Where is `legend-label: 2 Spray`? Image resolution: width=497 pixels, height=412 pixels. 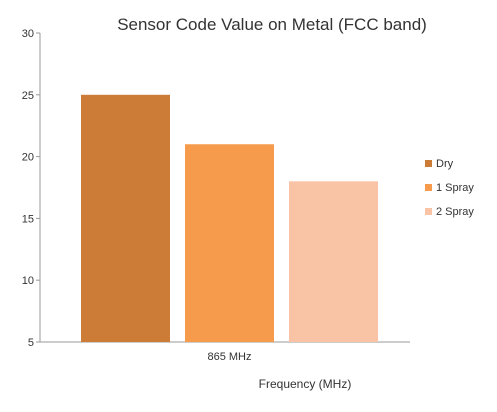 legend-label: 2 Spray is located at coordinates (455, 212).